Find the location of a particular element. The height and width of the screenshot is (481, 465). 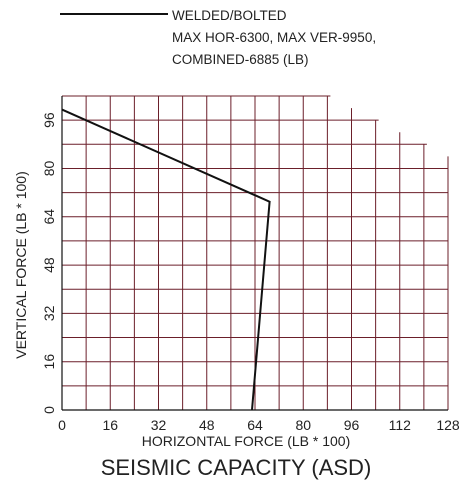

y-tick-label: 48 is located at coordinates (49, 265).